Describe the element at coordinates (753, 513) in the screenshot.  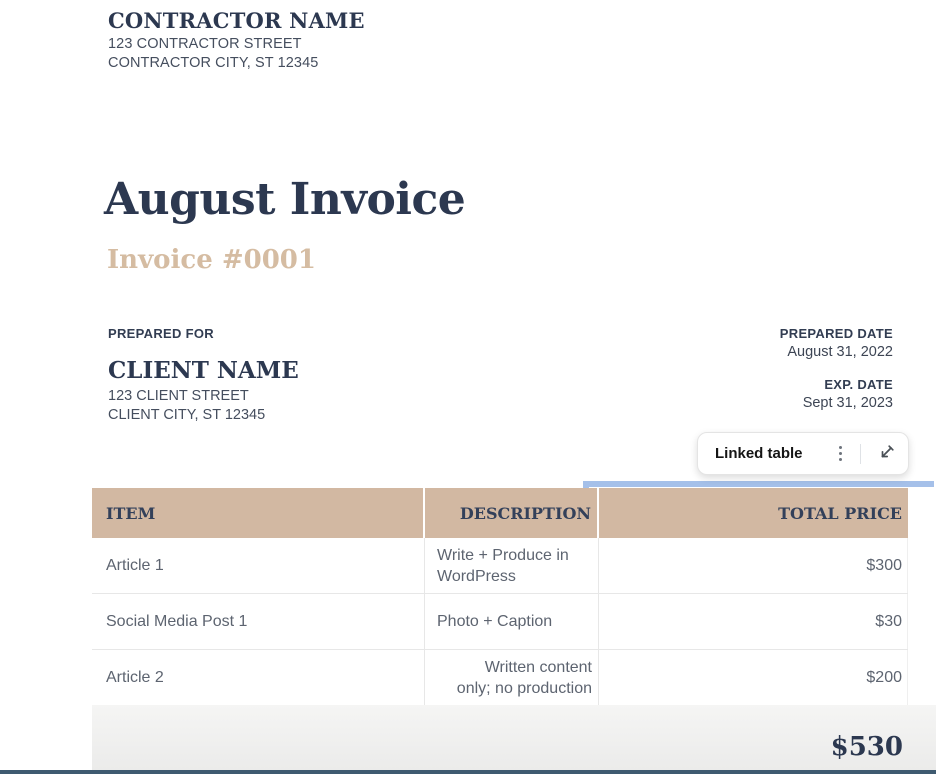
I see `column-header-total-price: TOTAL PRICE` at that location.